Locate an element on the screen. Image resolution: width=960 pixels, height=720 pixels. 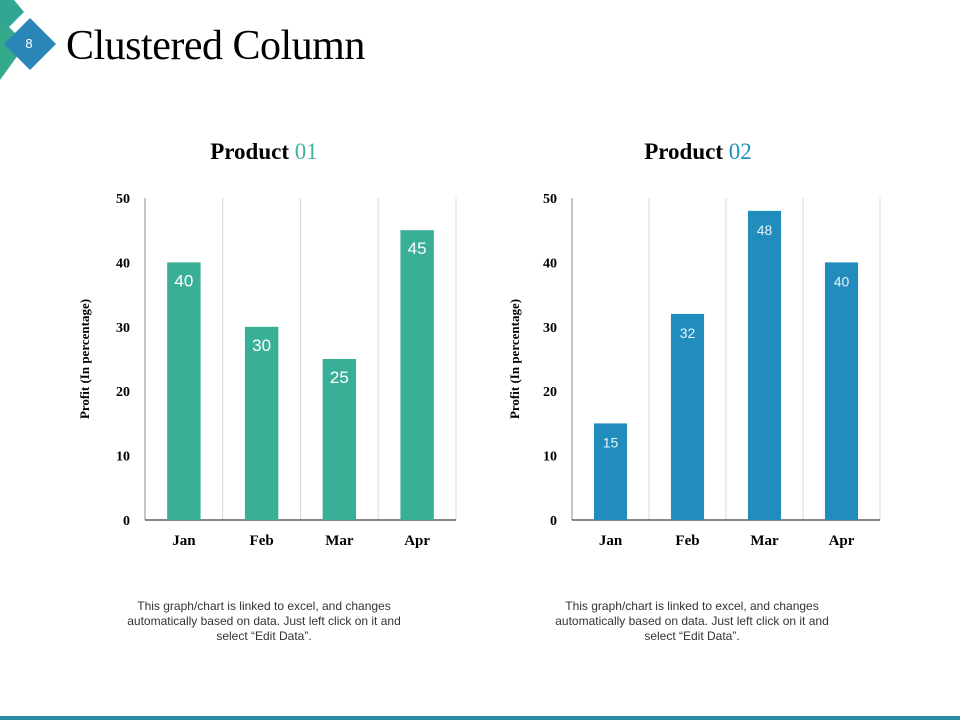
data-label: 45 is located at coordinates (417, 248).